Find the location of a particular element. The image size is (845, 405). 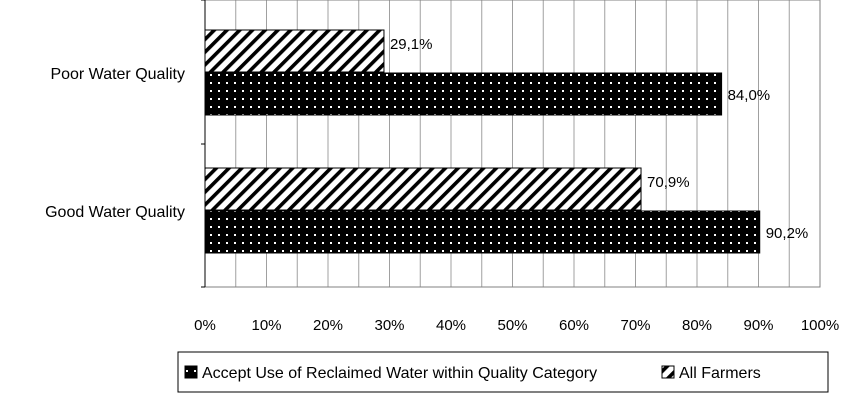

x-tick-label: 60% is located at coordinates (574, 325).